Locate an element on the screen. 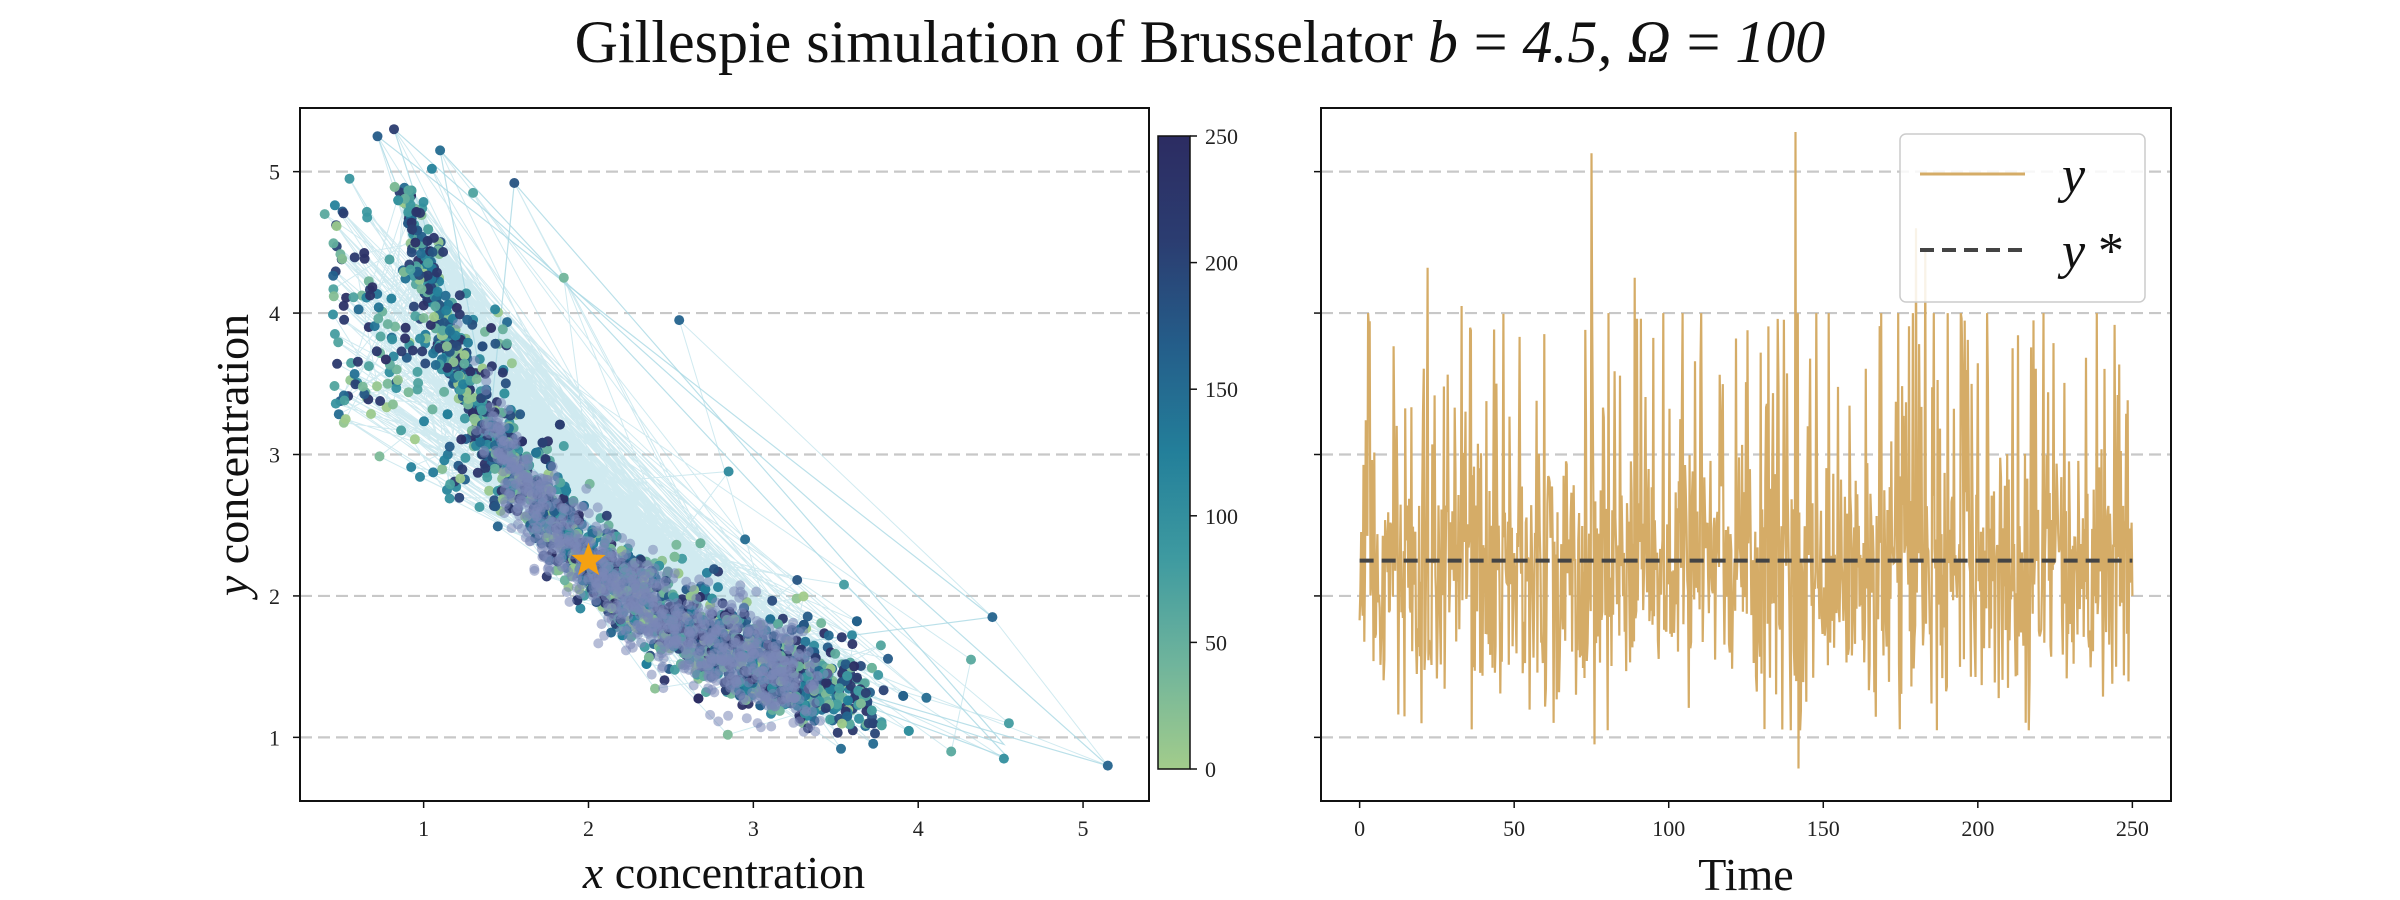  x-tick-label: 150 is located at coordinates (1823, 828).